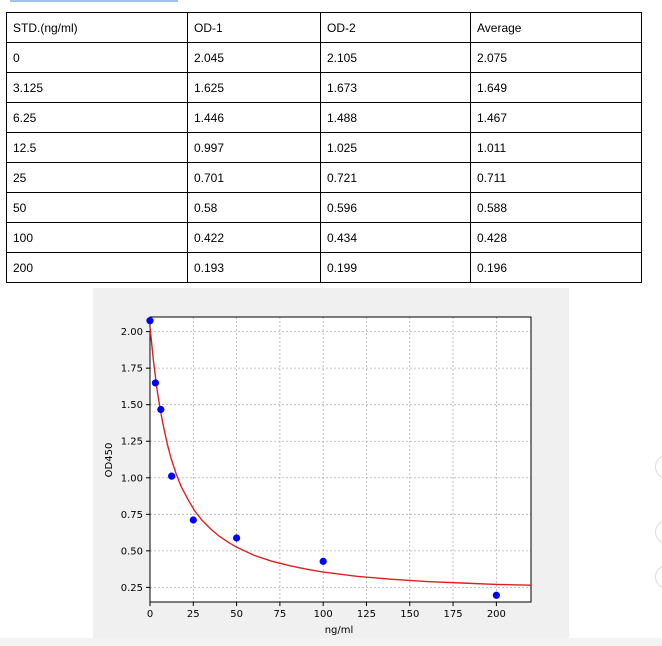 The width and height of the screenshot is (662, 646). What do you see at coordinates (132, 588) in the screenshot?
I see `y-tick-label: 0.25` at bounding box center [132, 588].